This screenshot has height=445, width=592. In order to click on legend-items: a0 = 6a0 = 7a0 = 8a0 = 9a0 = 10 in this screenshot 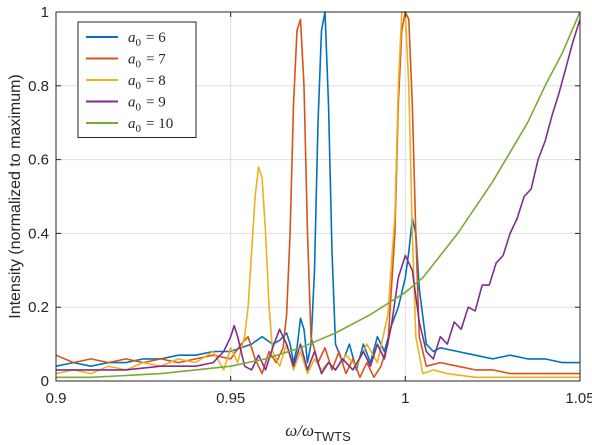, I will do `click(129, 82)`.